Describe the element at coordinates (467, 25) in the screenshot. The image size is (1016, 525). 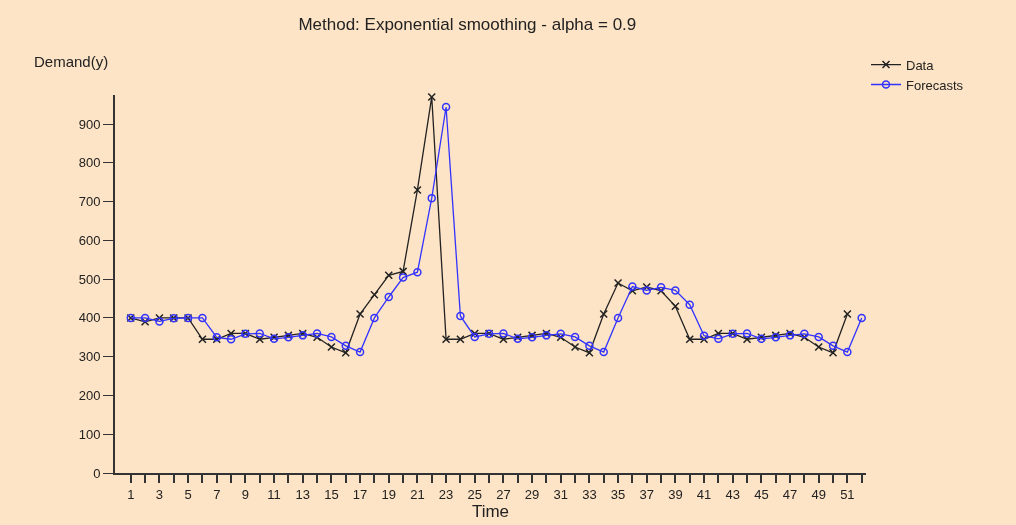
I see `chart-title: Method: Exponential smoothing - alpha = 0.9` at that location.